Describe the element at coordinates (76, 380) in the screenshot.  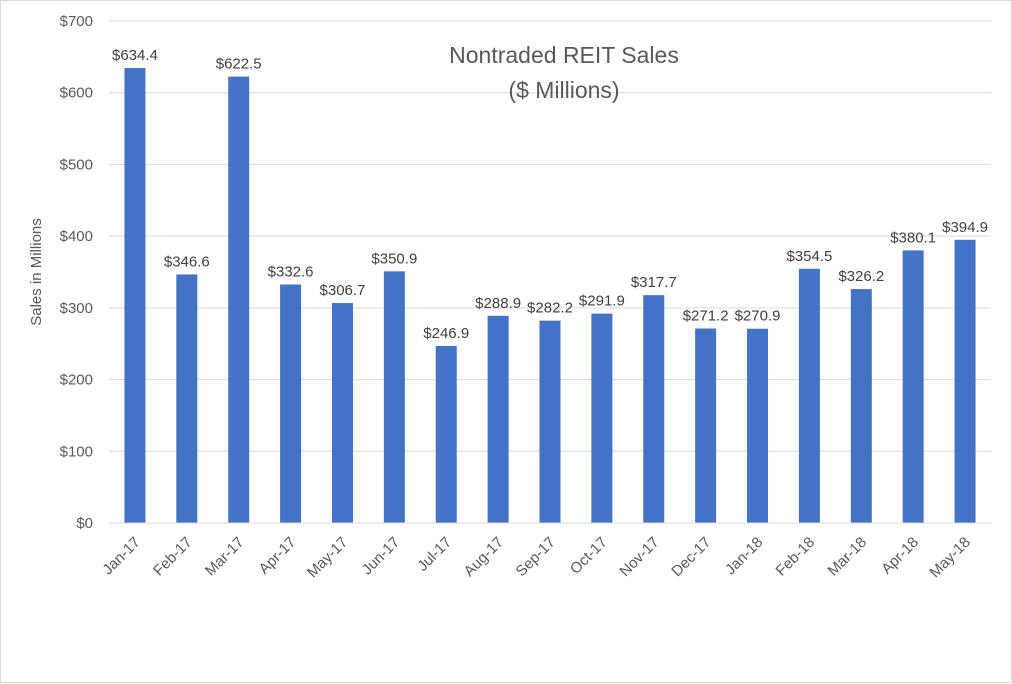
I see `y-tick-label: $200` at that location.